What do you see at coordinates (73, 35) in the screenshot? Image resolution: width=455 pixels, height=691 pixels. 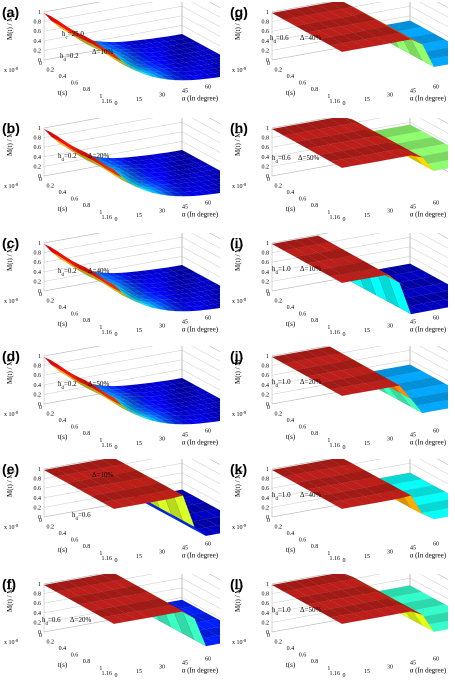 I see `annotation: hc=25.0` at bounding box center [73, 35].